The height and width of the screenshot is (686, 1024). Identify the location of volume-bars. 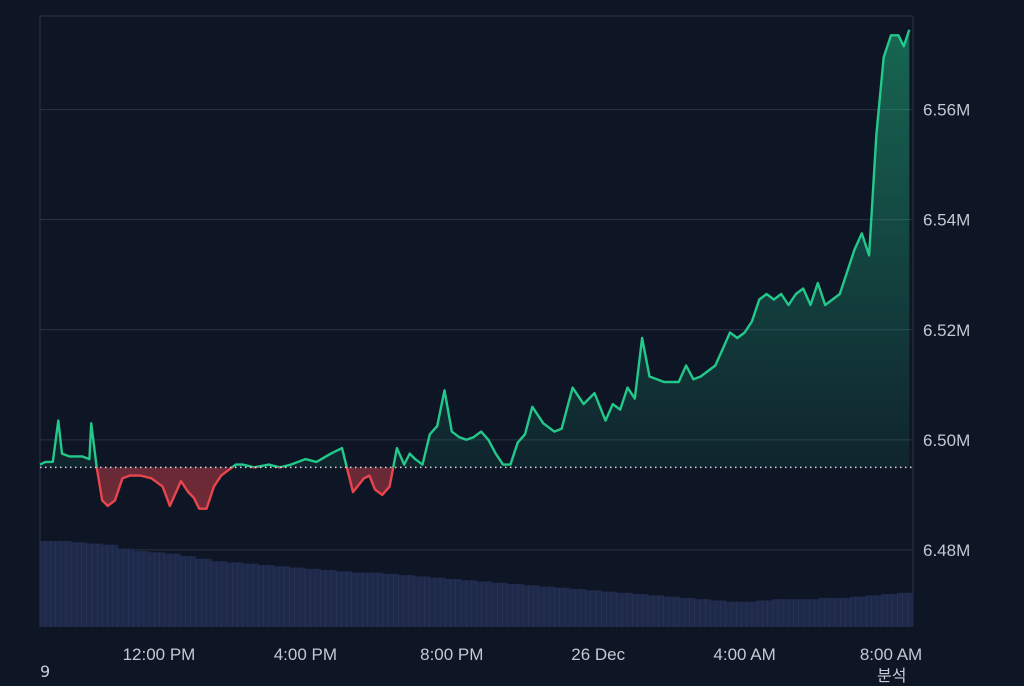
(476, 584).